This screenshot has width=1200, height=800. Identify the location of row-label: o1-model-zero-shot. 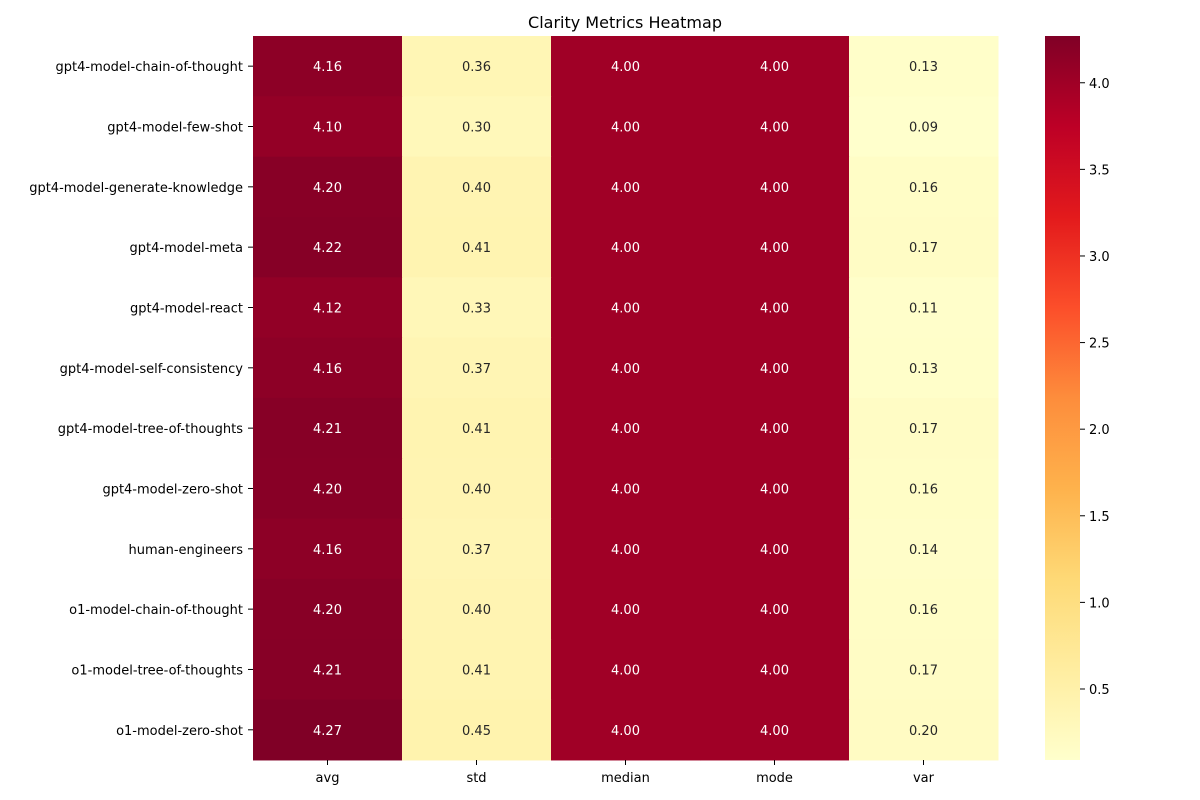
(179, 731).